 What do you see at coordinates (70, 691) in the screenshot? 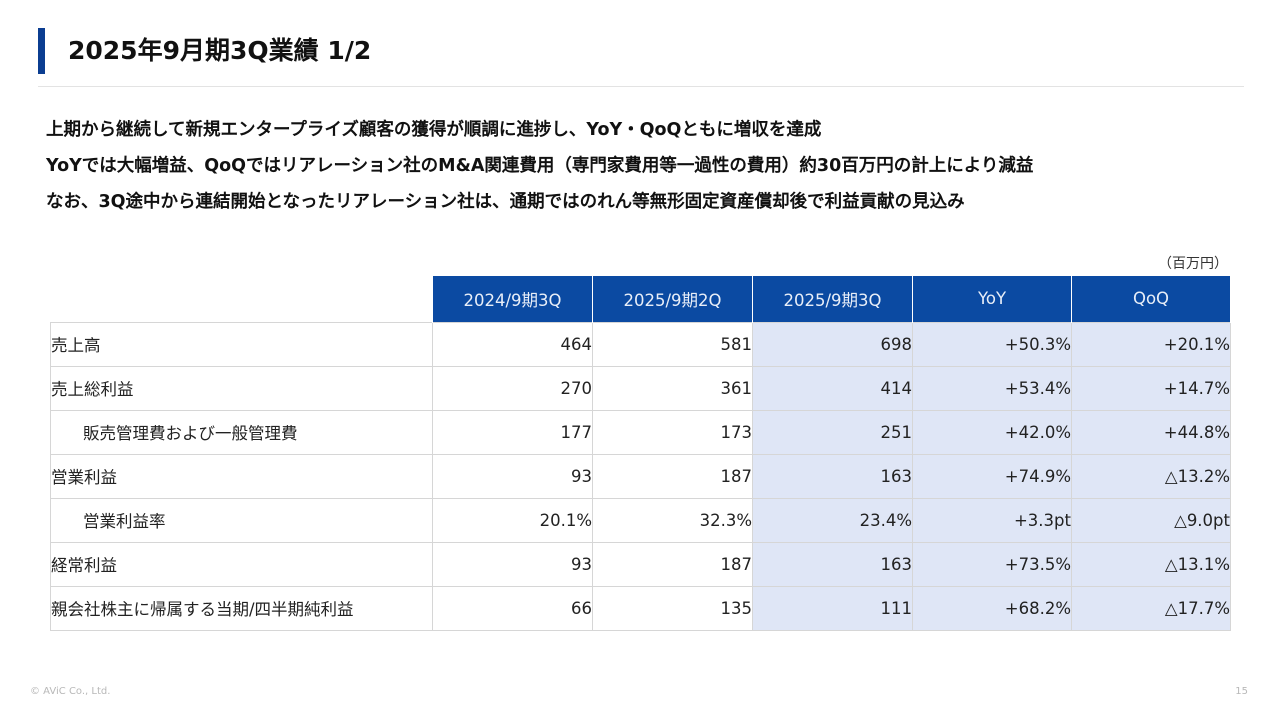
I see `copyright-notice: © AViC Co., Ltd.` at bounding box center [70, 691].